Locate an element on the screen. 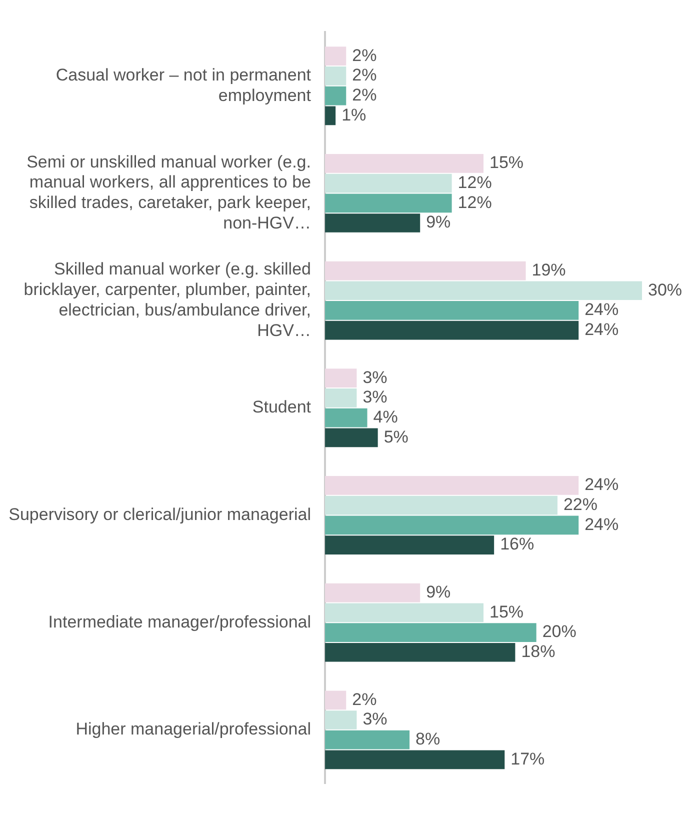 This screenshot has width=695, height=826. y-tick-label: Casual worker – not in permanent employment is located at coordinates (184, 85).